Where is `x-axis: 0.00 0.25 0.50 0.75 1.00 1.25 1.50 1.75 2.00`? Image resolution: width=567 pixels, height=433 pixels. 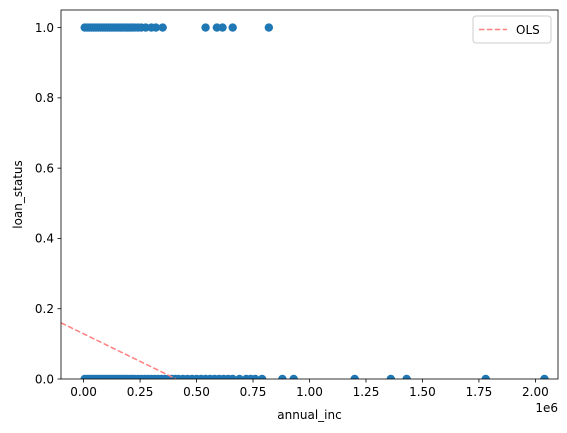
x-axis: 0.00 0.25 0.50 0.75 1.00 1.25 1.50 1.75 2.00 is located at coordinates (309, 389).